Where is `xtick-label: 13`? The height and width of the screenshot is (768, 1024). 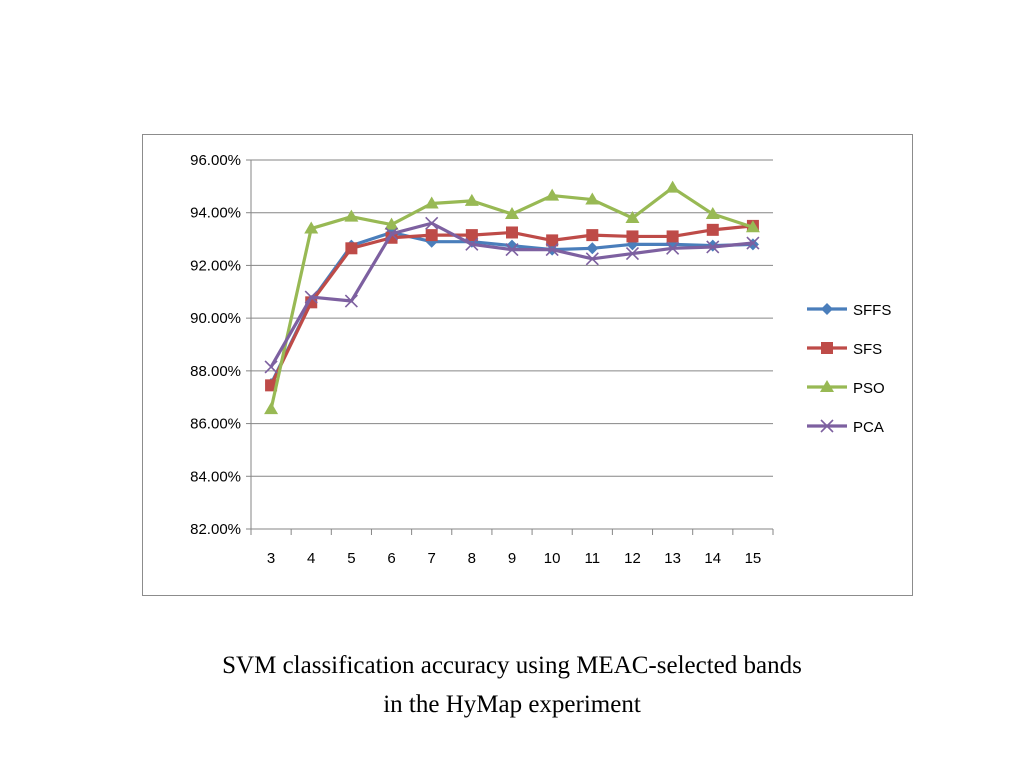
xtick-label: 13 is located at coordinates (672, 558).